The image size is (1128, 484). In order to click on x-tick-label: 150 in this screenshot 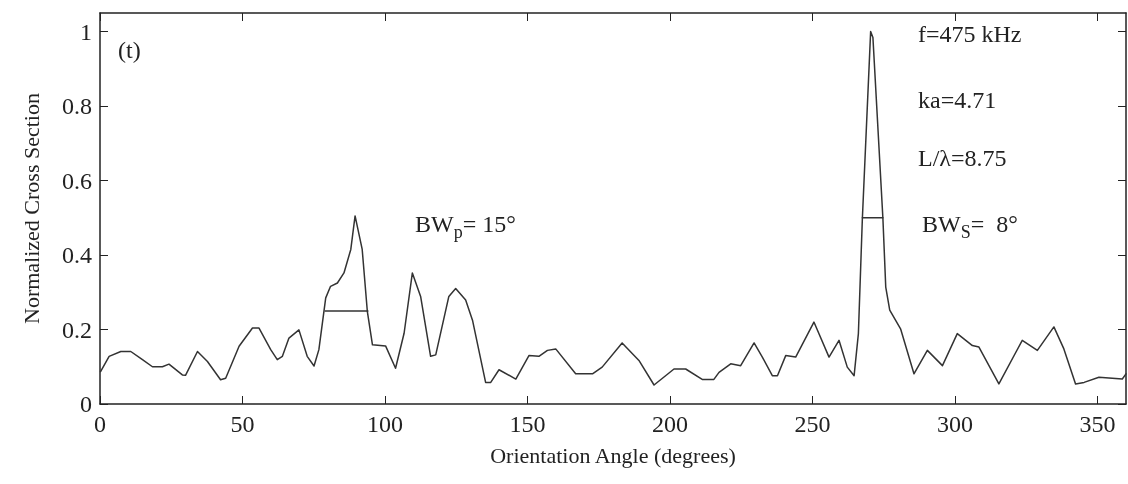, I will do `click(527, 424)`.